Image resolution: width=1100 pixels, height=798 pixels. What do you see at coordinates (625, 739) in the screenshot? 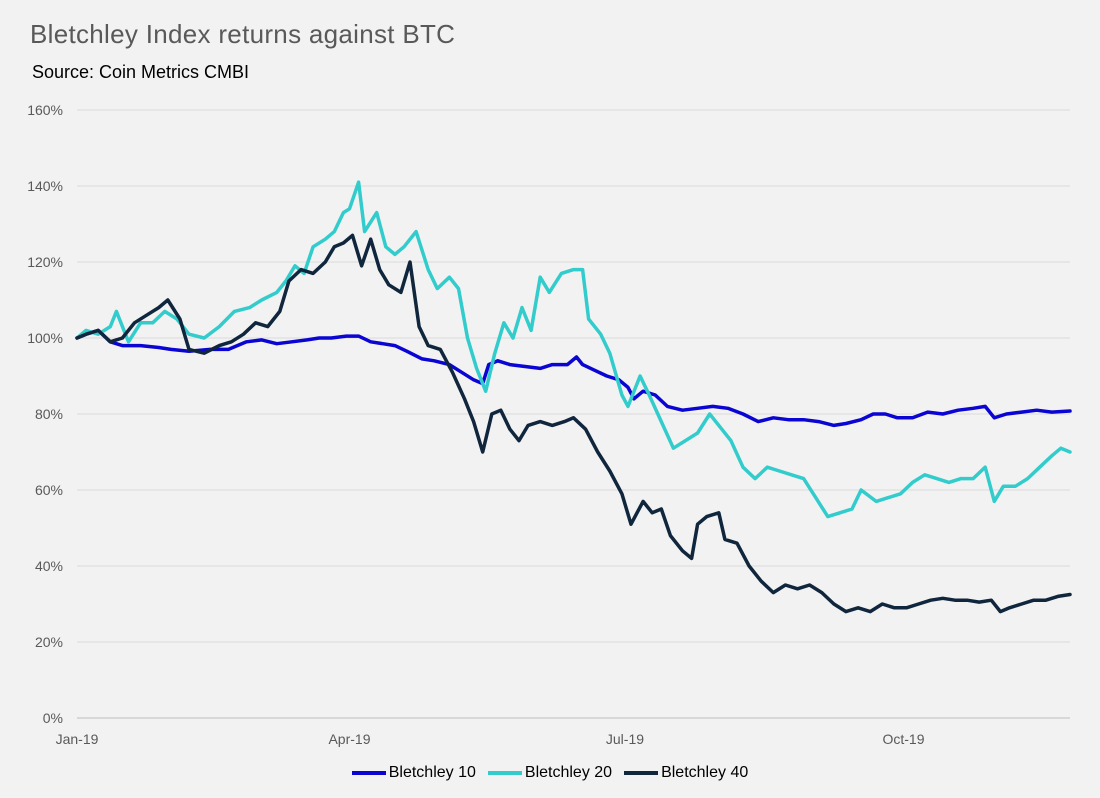
I see `x-tick-label: Jul-19` at bounding box center [625, 739].